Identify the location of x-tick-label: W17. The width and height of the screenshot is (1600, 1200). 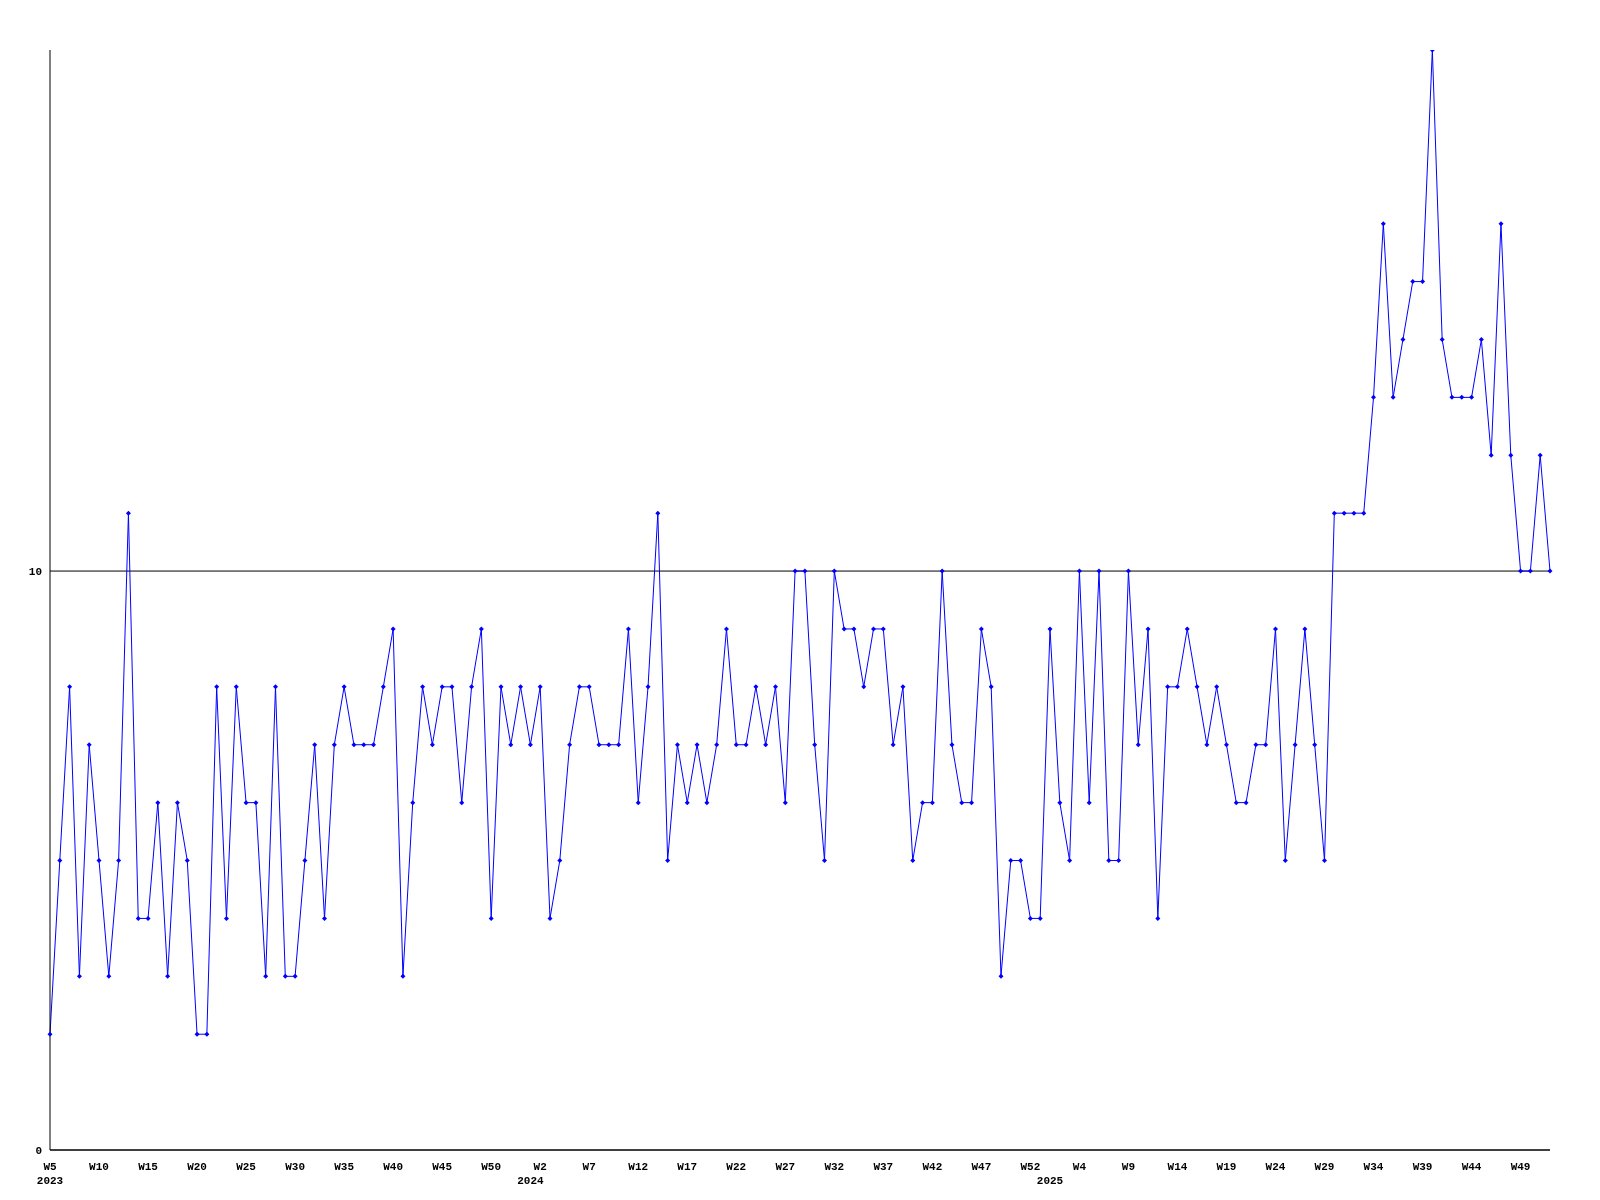
(687, 1167).